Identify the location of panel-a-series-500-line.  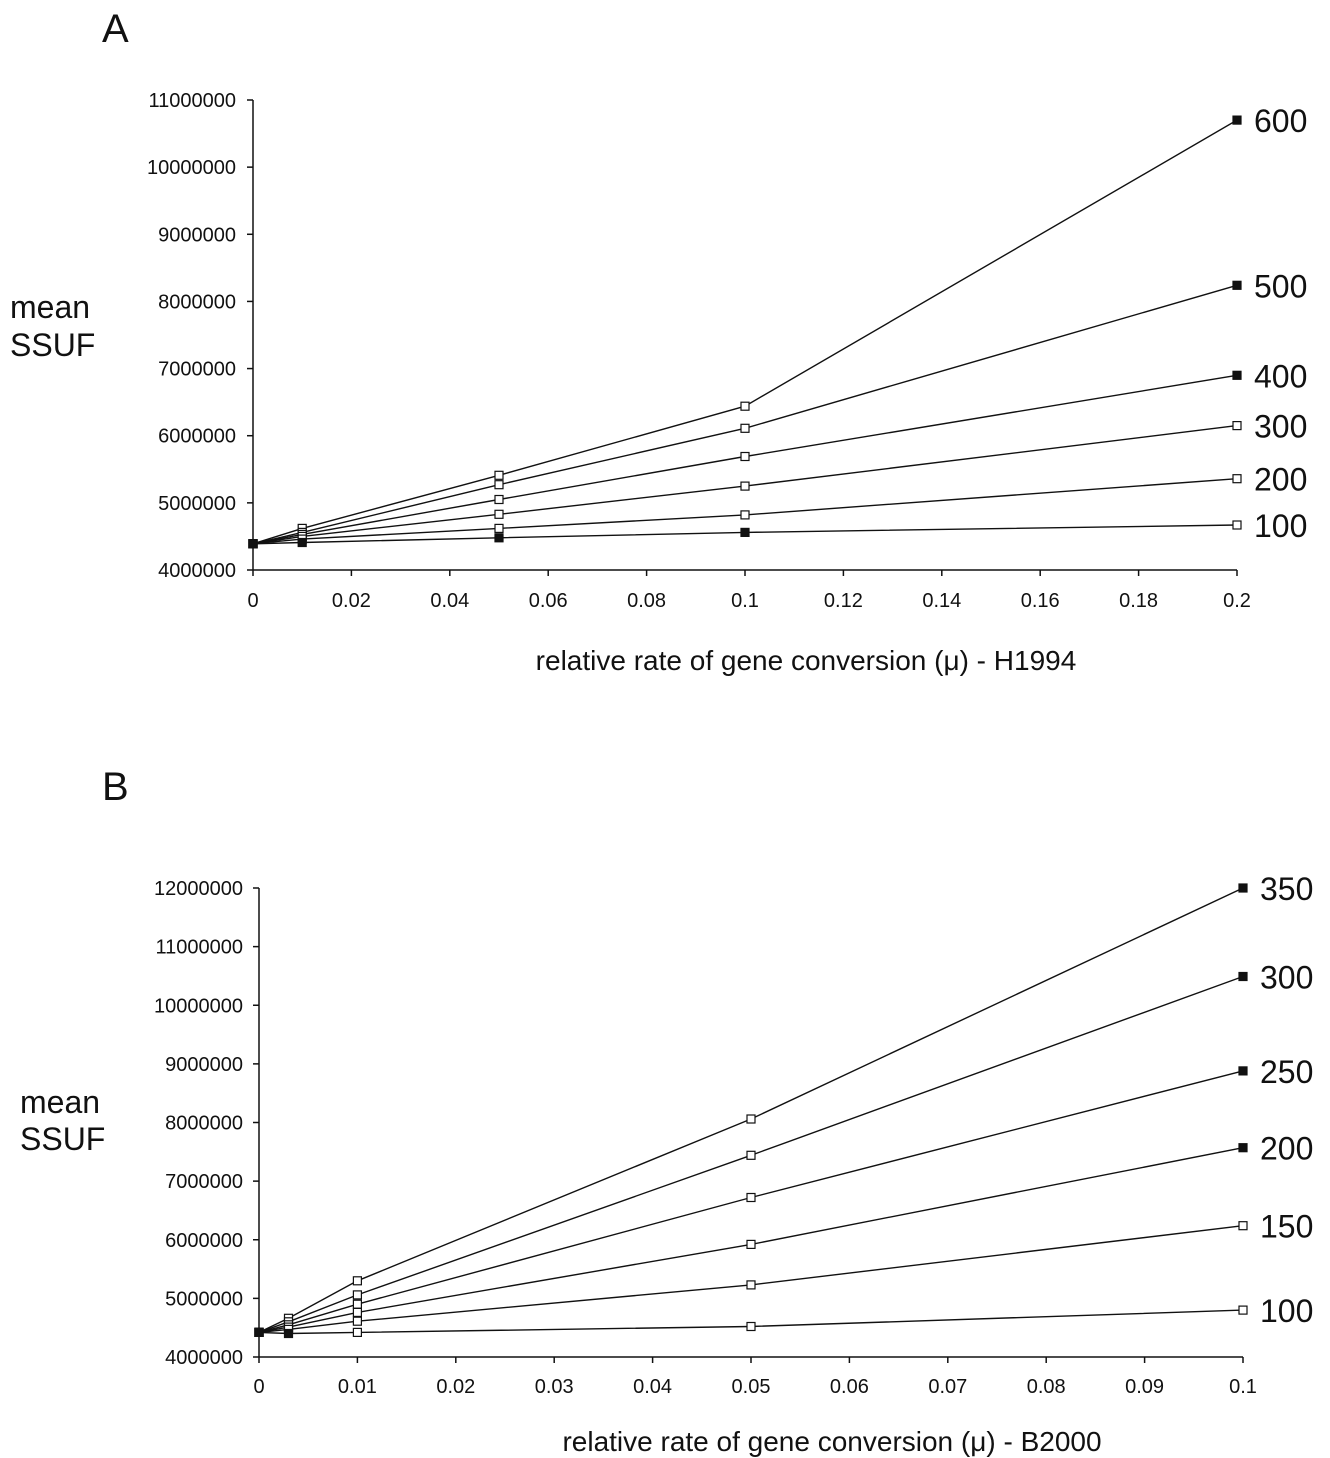
(745, 414).